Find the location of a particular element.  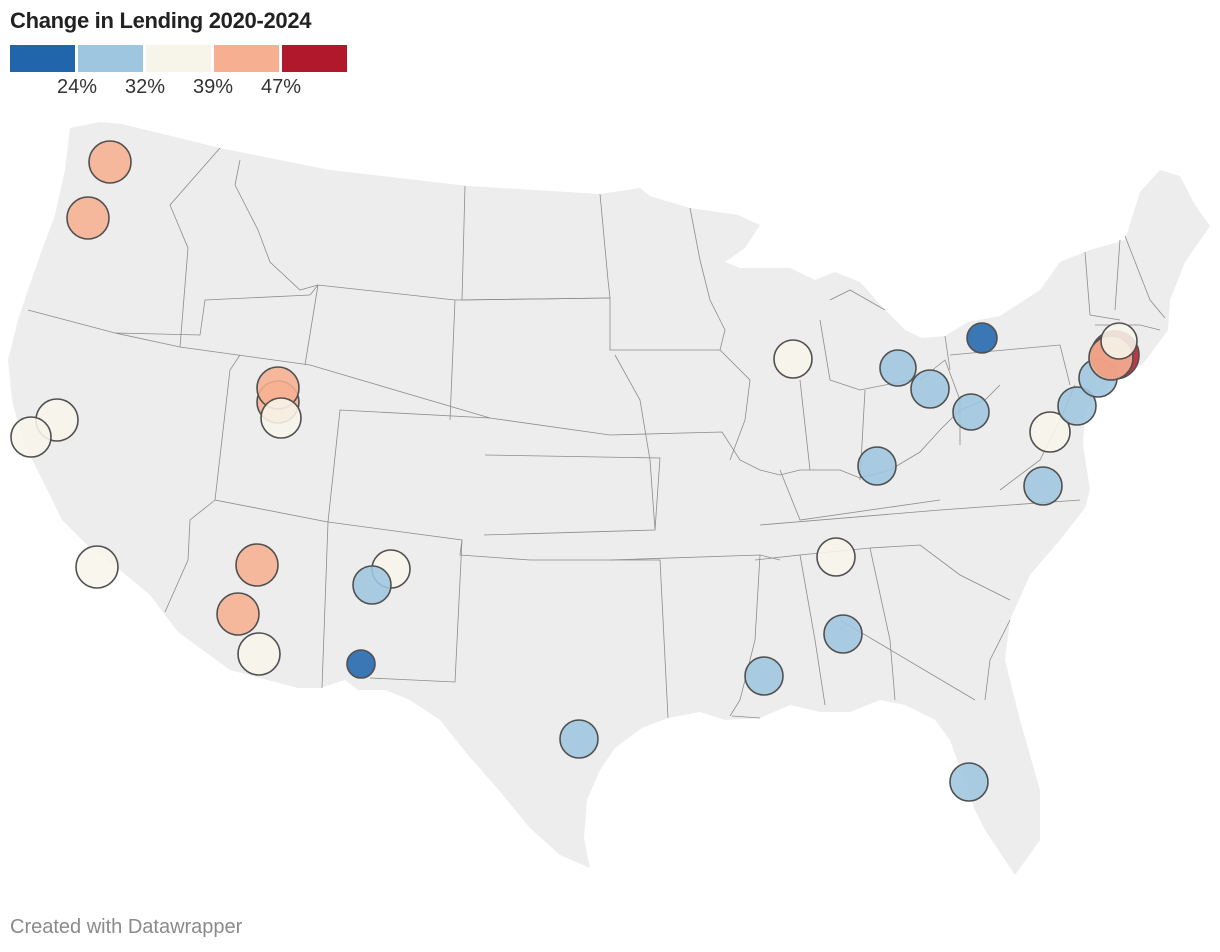

legend-label: 24% is located at coordinates (77, 87).